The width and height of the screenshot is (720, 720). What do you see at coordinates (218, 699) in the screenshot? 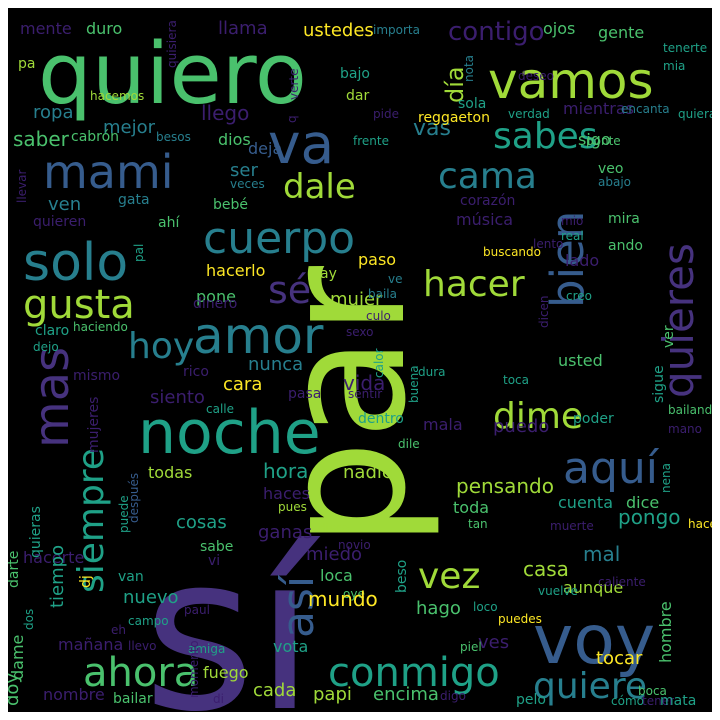
I see `cloud-word-188: di` at bounding box center [218, 699].